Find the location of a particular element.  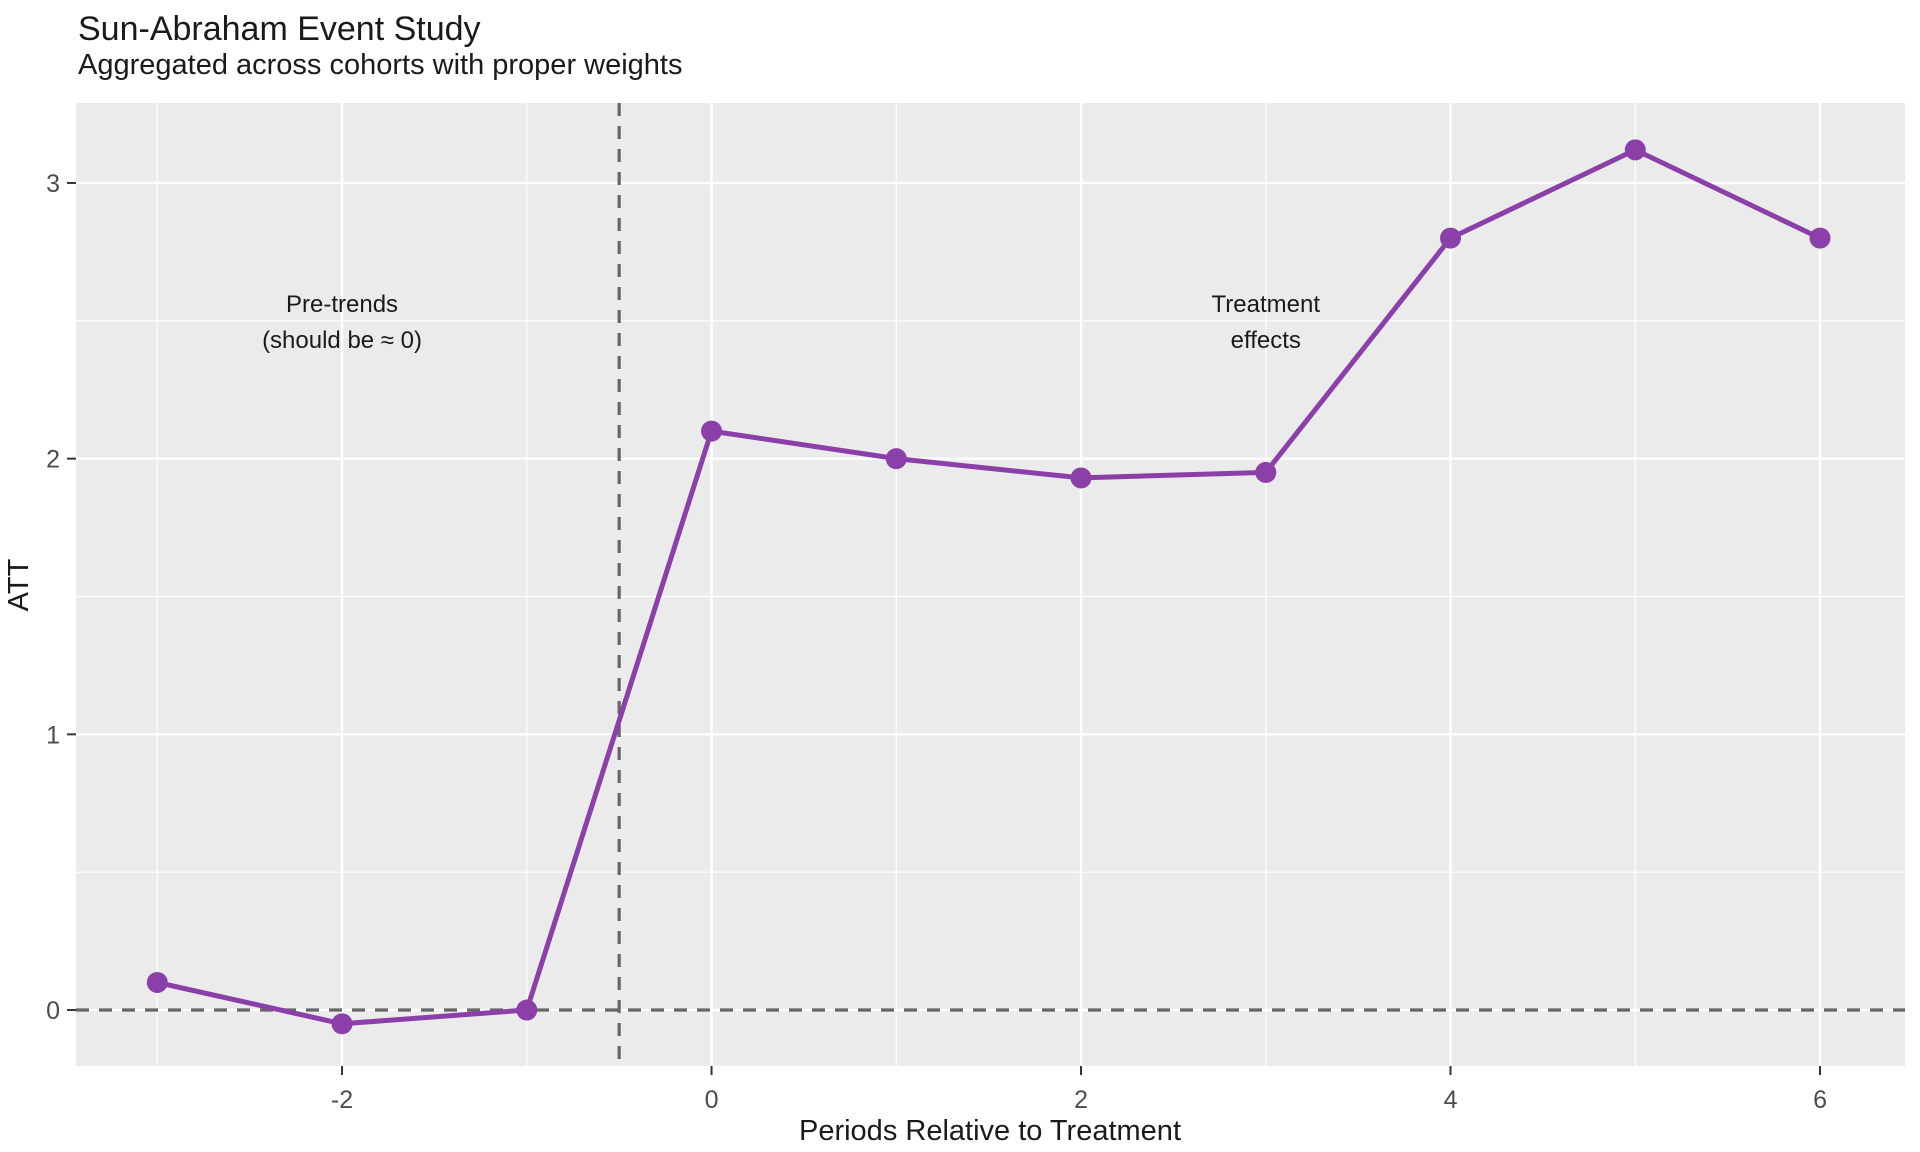

x-tick-label: 2 is located at coordinates (1081, 1100).